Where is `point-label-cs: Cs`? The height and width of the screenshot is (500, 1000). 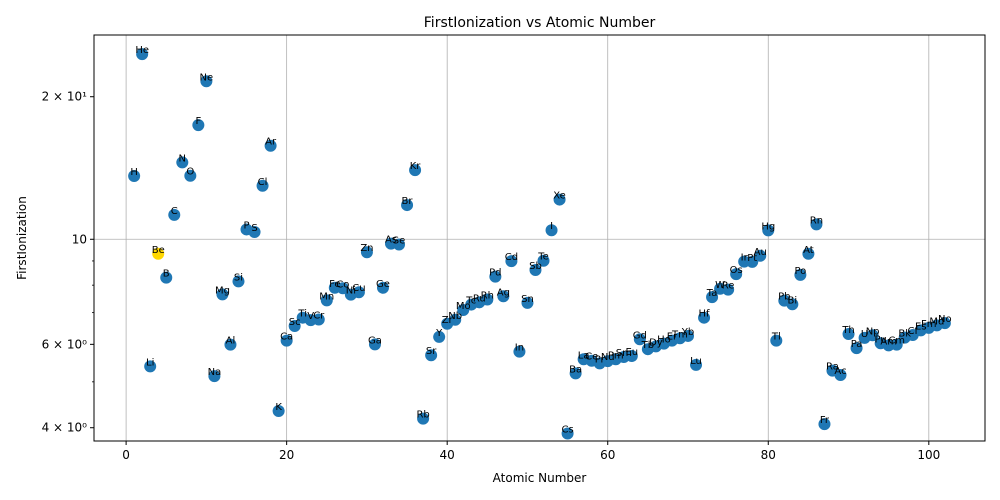
point-label-cs: Cs is located at coordinates (567, 429).